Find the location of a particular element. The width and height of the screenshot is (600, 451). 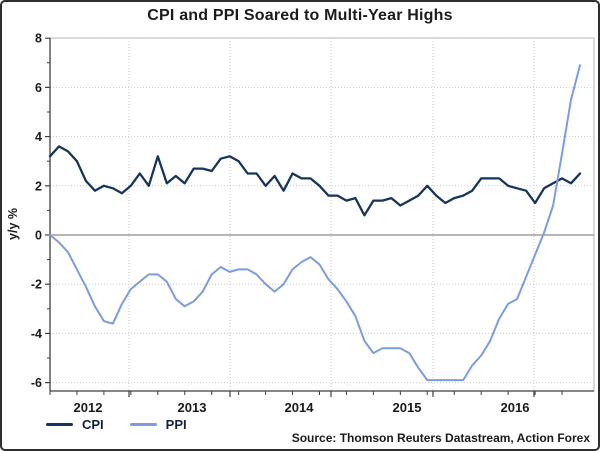

legend-item-ppi: PPI is located at coordinates (158, 424).